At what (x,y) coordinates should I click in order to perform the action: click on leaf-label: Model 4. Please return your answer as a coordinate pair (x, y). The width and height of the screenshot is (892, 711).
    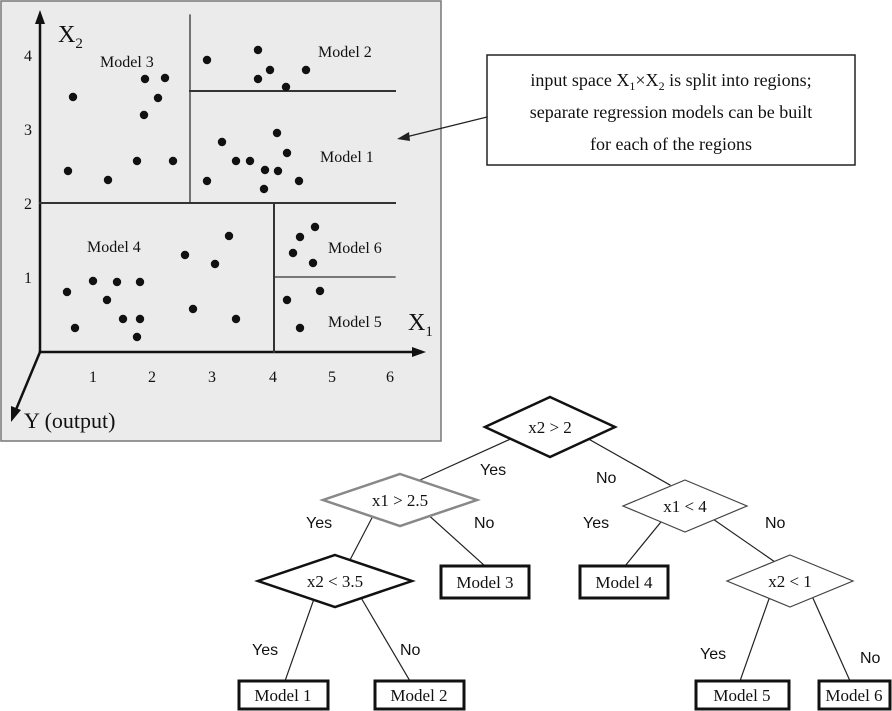
    Looking at the image, I should click on (624, 582).